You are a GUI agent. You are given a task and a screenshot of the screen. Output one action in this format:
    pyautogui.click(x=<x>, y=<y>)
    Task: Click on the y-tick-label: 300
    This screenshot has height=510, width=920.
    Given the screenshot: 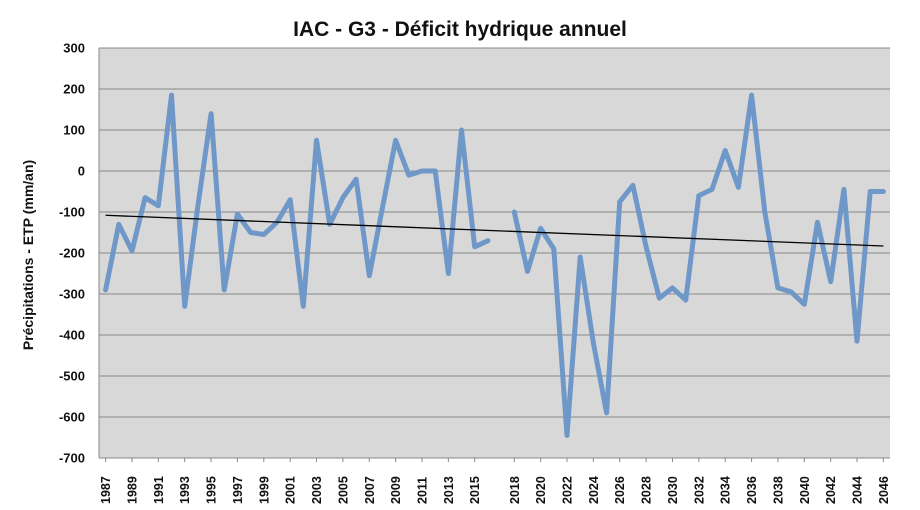 What is the action you would take?
    pyautogui.click(x=74, y=48)
    